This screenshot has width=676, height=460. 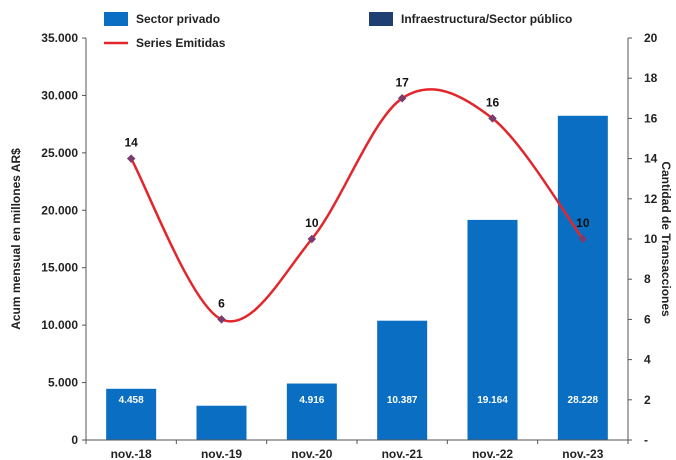 I want to click on bar-nov.-20, so click(x=311, y=411).